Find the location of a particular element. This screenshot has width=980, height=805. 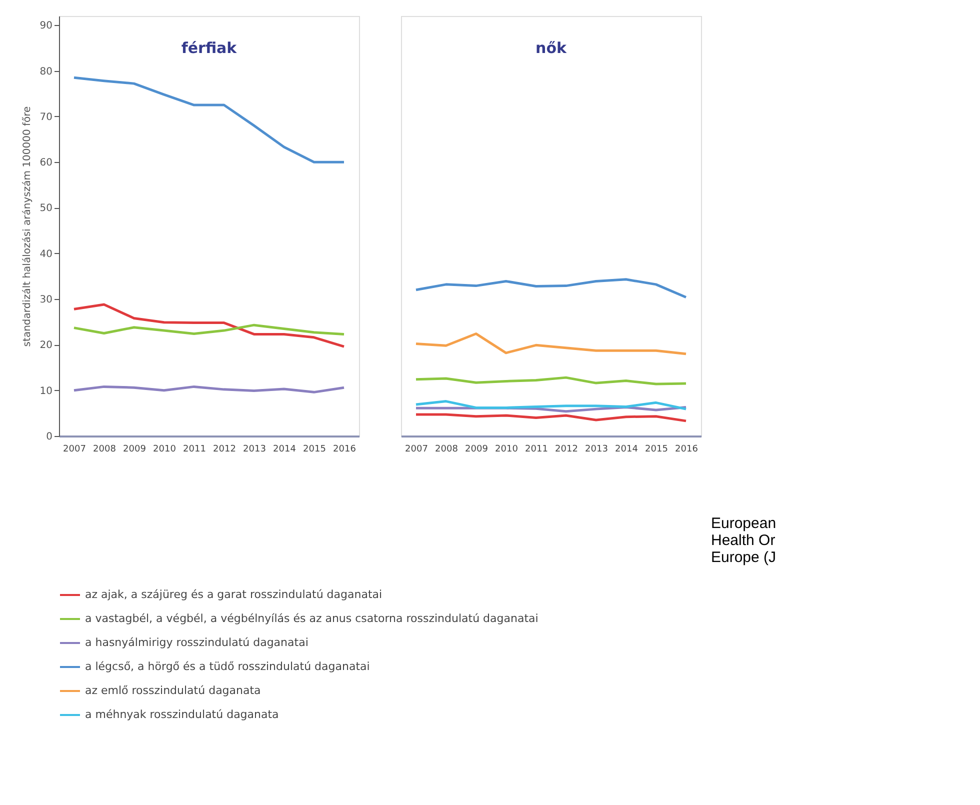

y-tick-label: 40 is located at coordinates (46, 254).